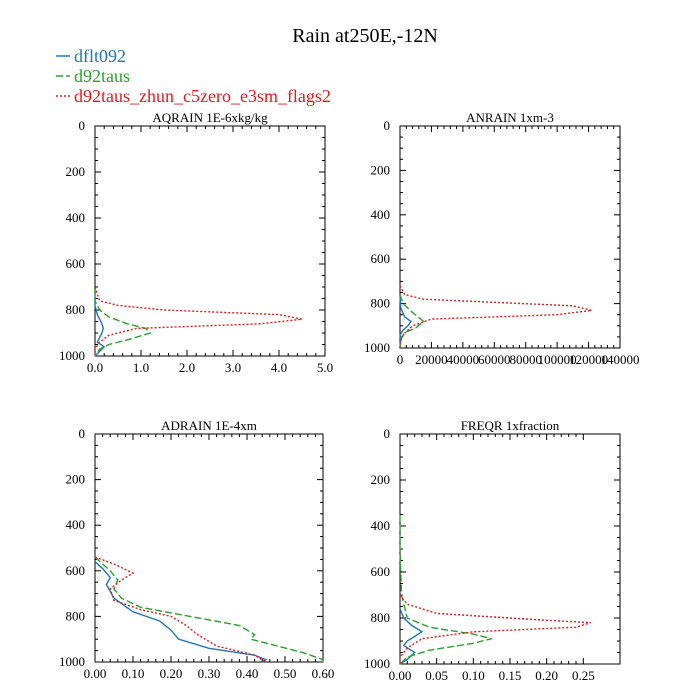  What do you see at coordinates (76, 524) in the screenshot?
I see `y-tick-label-2-2: 400` at bounding box center [76, 524].